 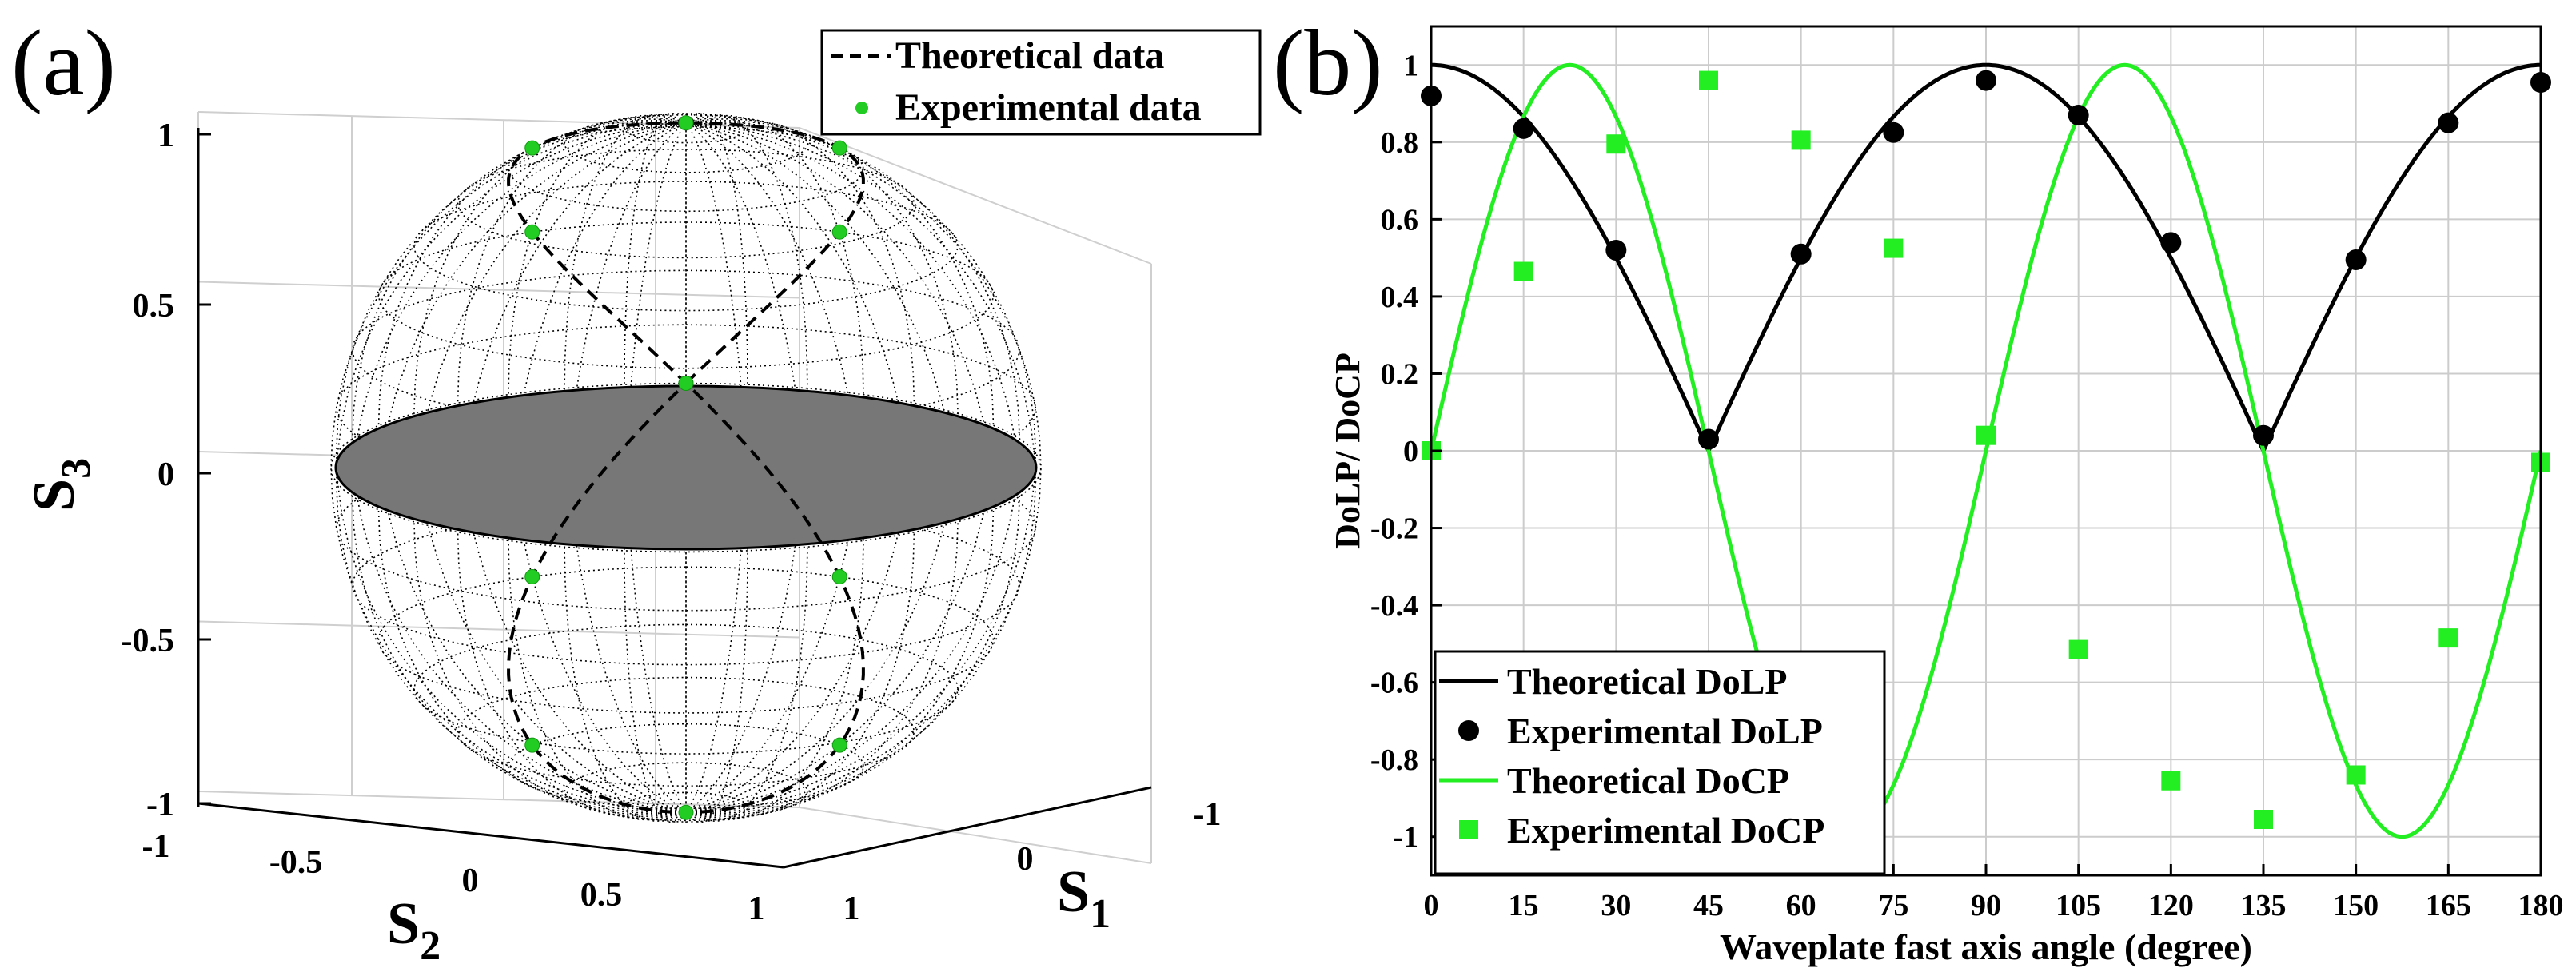 I want to click on x-tick-label-2: 30, so click(x=1616, y=905).